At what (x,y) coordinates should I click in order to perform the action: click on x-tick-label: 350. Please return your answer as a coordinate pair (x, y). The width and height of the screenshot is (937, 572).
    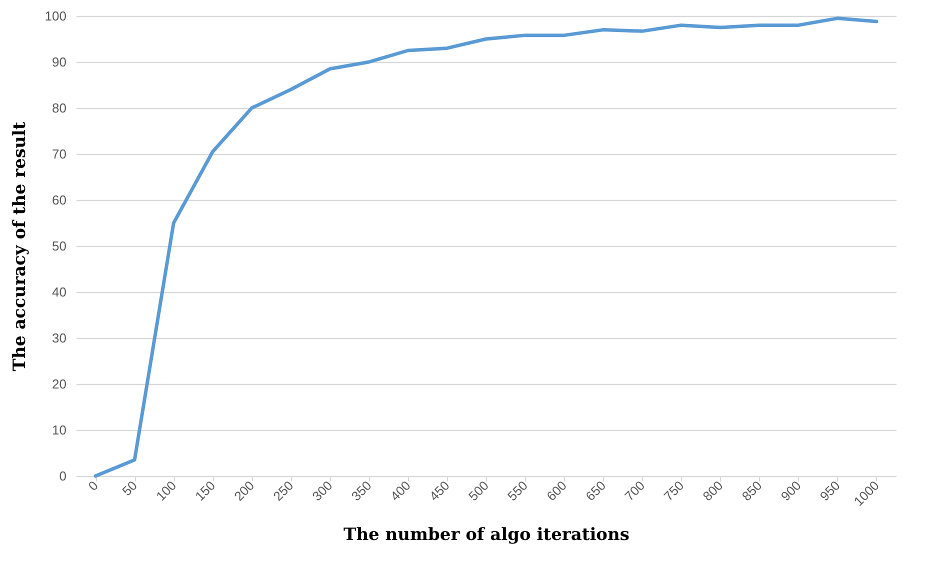
    Looking at the image, I should click on (361, 491).